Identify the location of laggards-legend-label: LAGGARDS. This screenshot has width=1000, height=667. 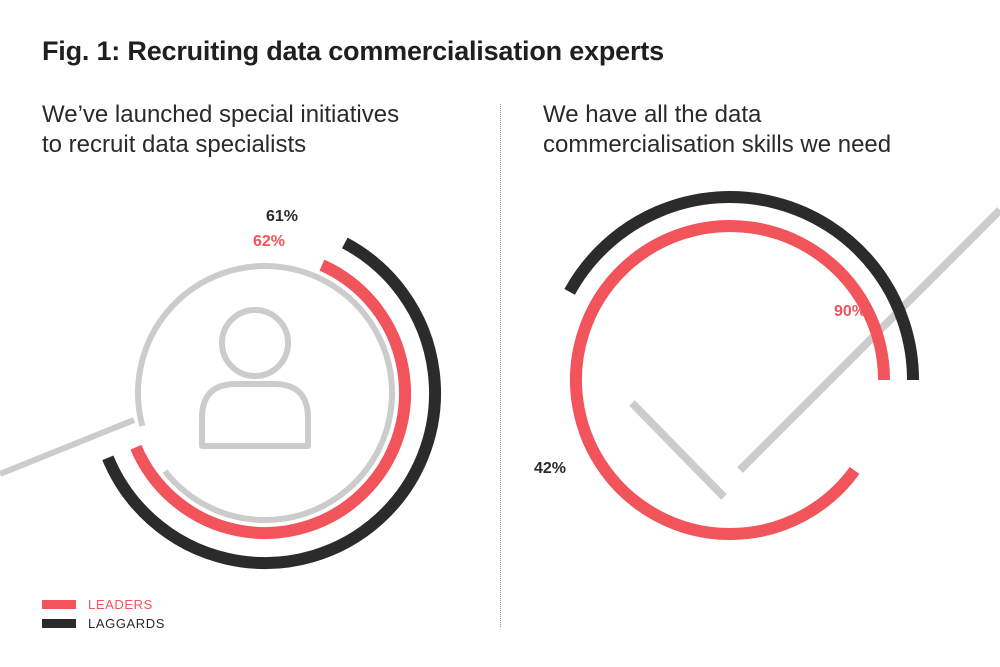
(127, 623).